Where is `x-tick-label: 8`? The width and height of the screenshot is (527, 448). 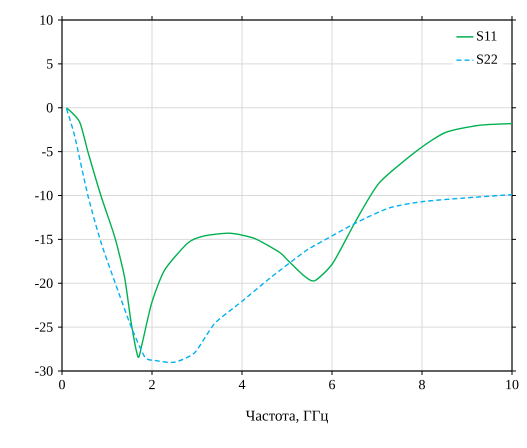 x-tick-label: 8 is located at coordinates (422, 385).